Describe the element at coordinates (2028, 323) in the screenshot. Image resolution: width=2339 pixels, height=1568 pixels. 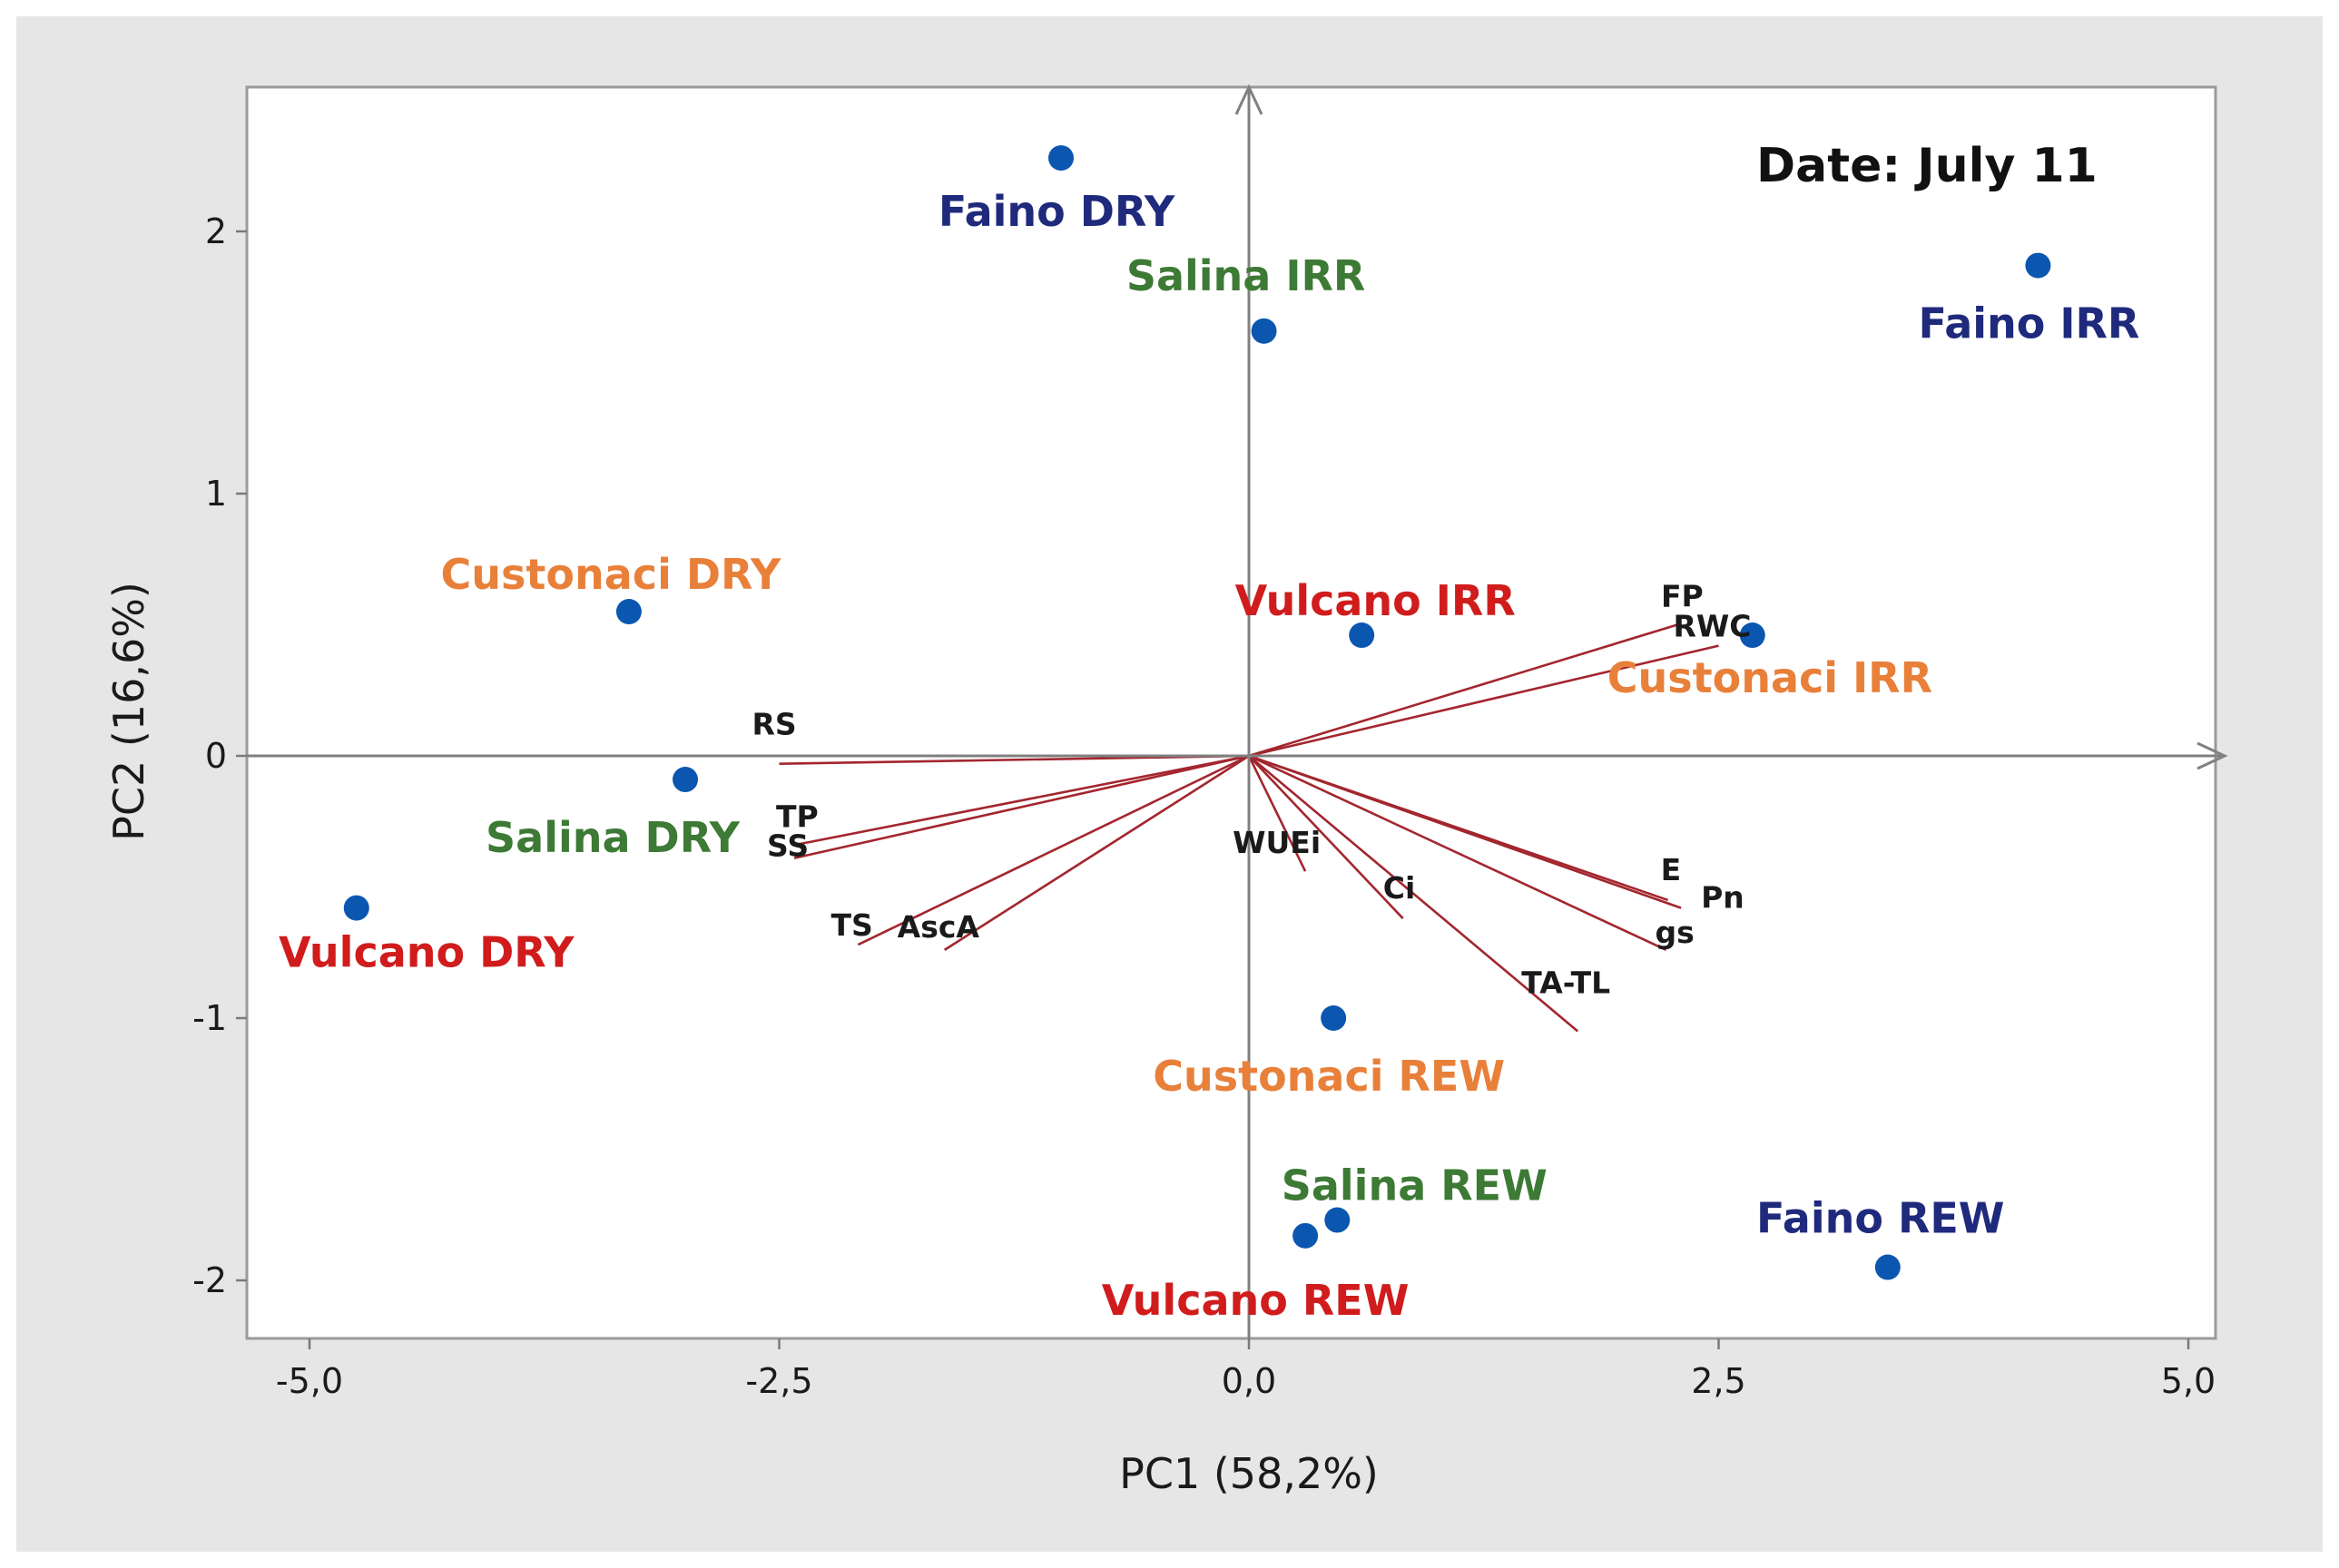
I see `observation-label: Faino IRR` at that location.